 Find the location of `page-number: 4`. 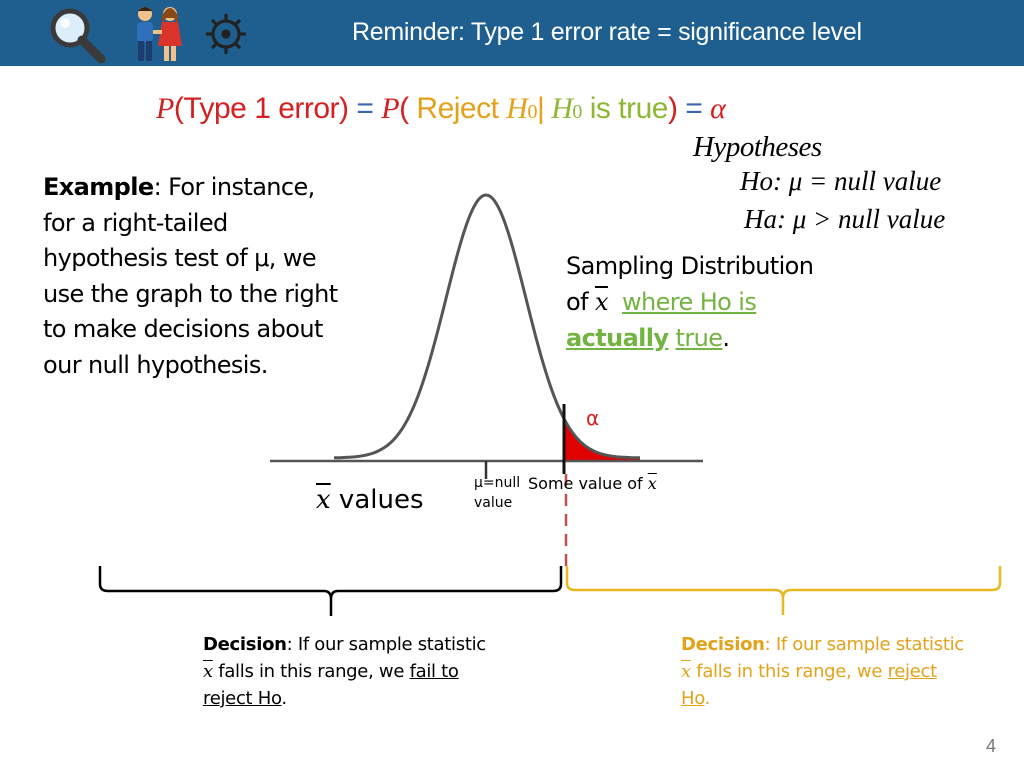

page-number: 4 is located at coordinates (991, 746).